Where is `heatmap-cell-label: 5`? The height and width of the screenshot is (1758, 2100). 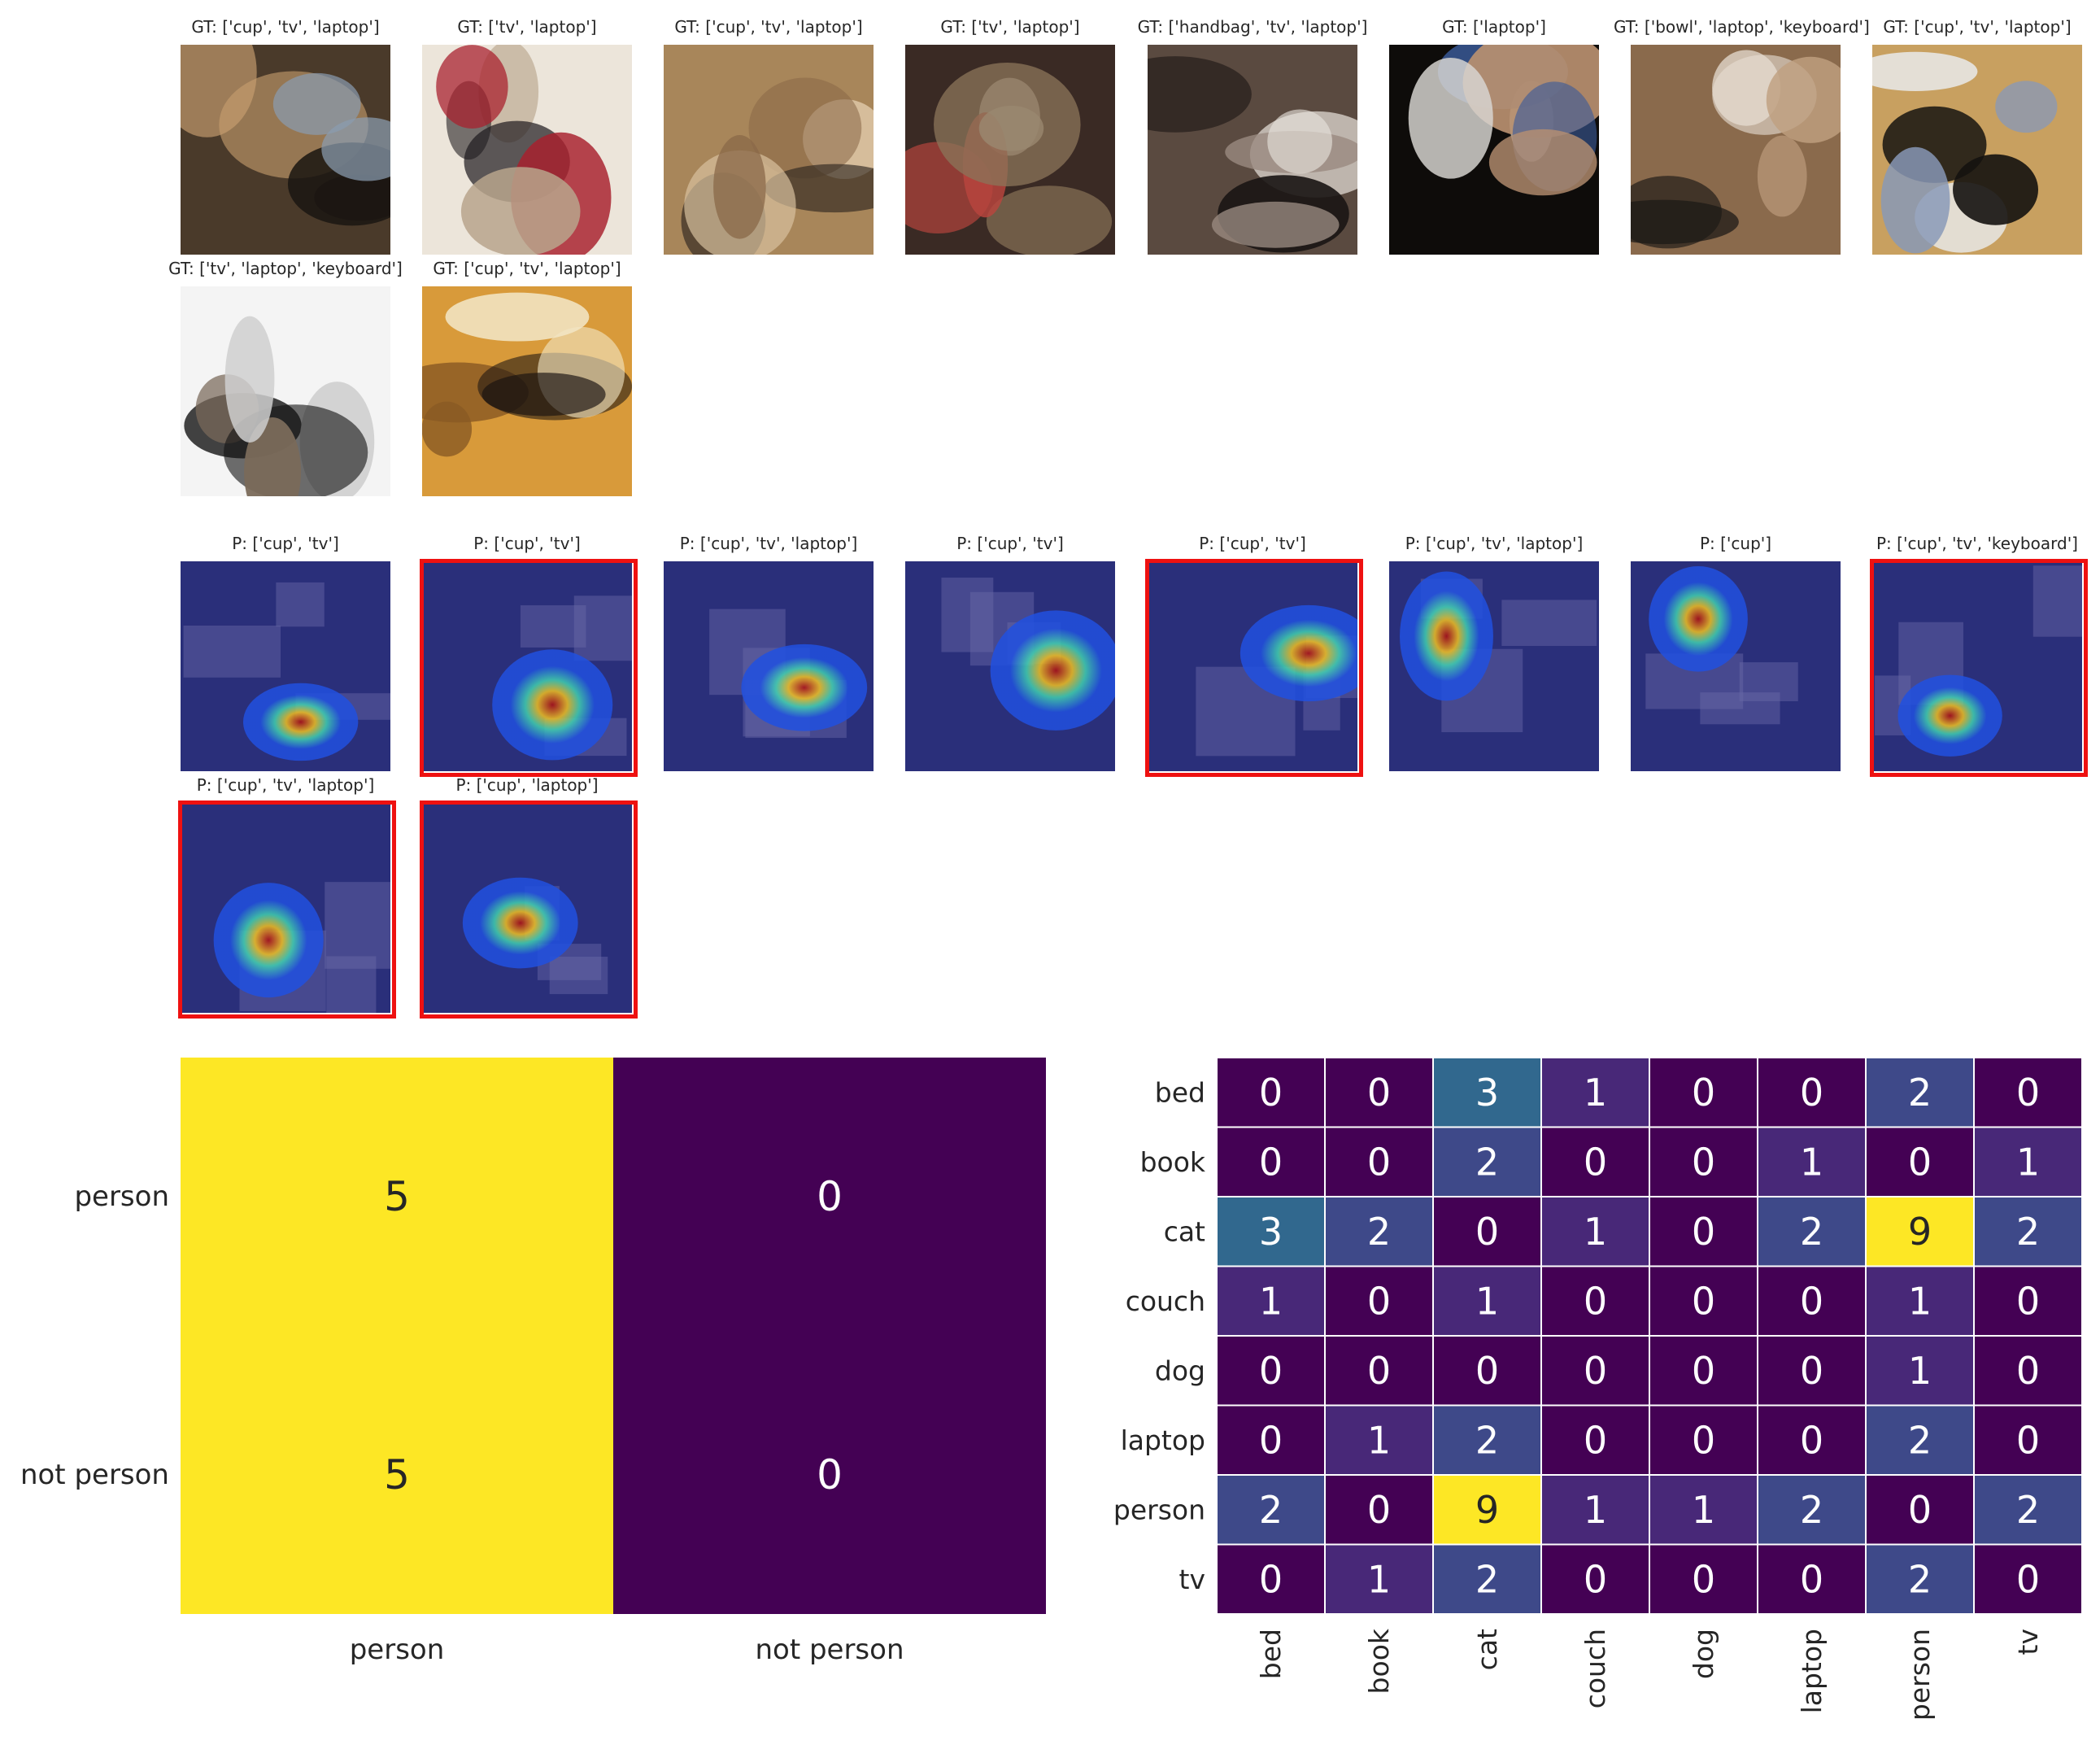
heatmap-cell-label: 5 is located at coordinates (397, 1196).